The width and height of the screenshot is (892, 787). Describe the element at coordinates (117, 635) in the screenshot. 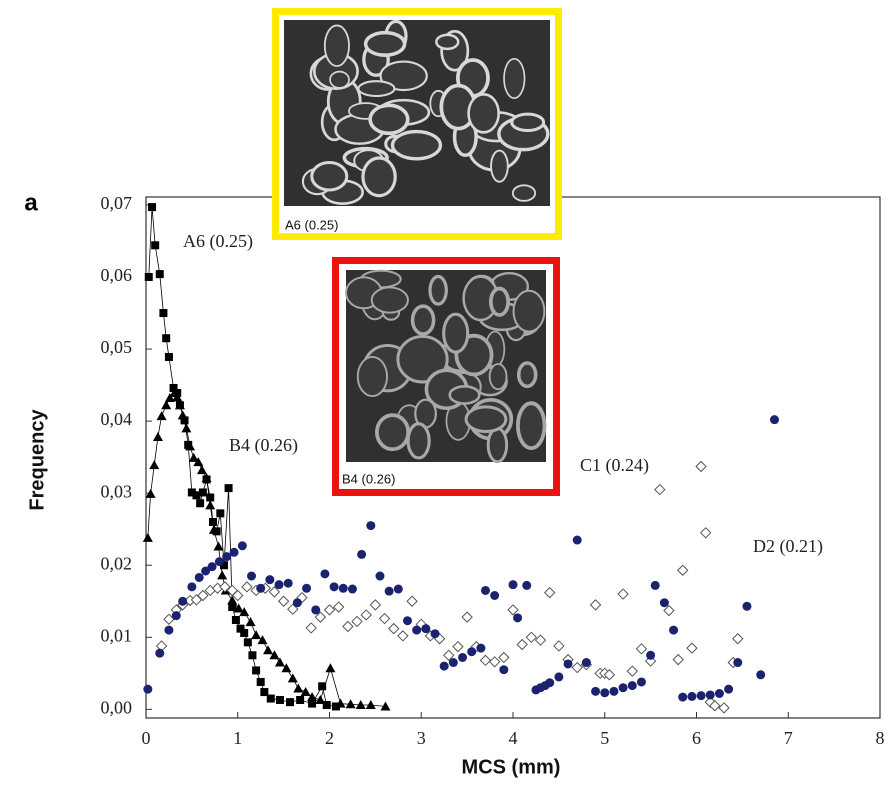

I see `y-tick-label: 0,01` at that location.